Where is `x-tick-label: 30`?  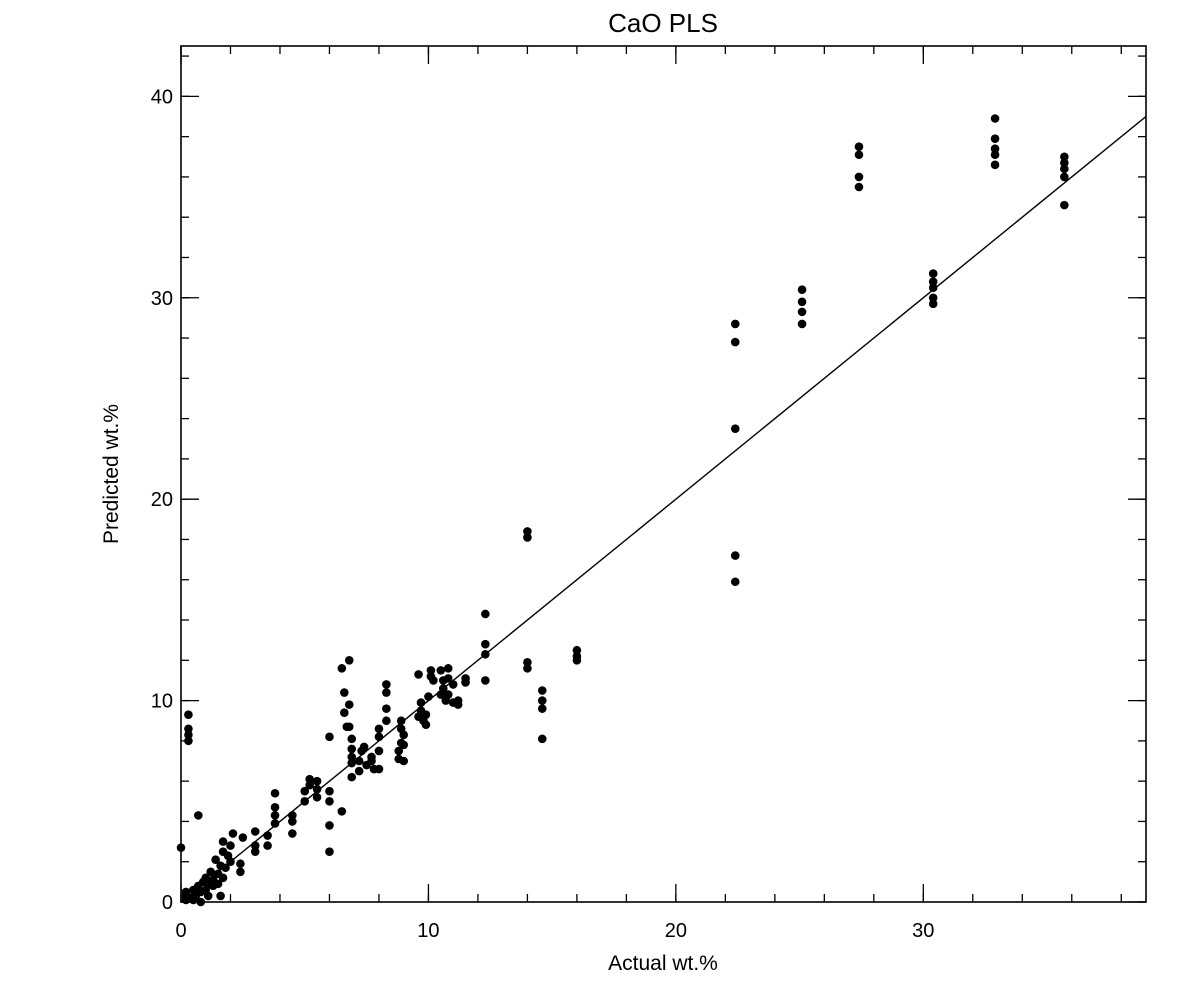 x-tick-label: 30 is located at coordinates (923, 931).